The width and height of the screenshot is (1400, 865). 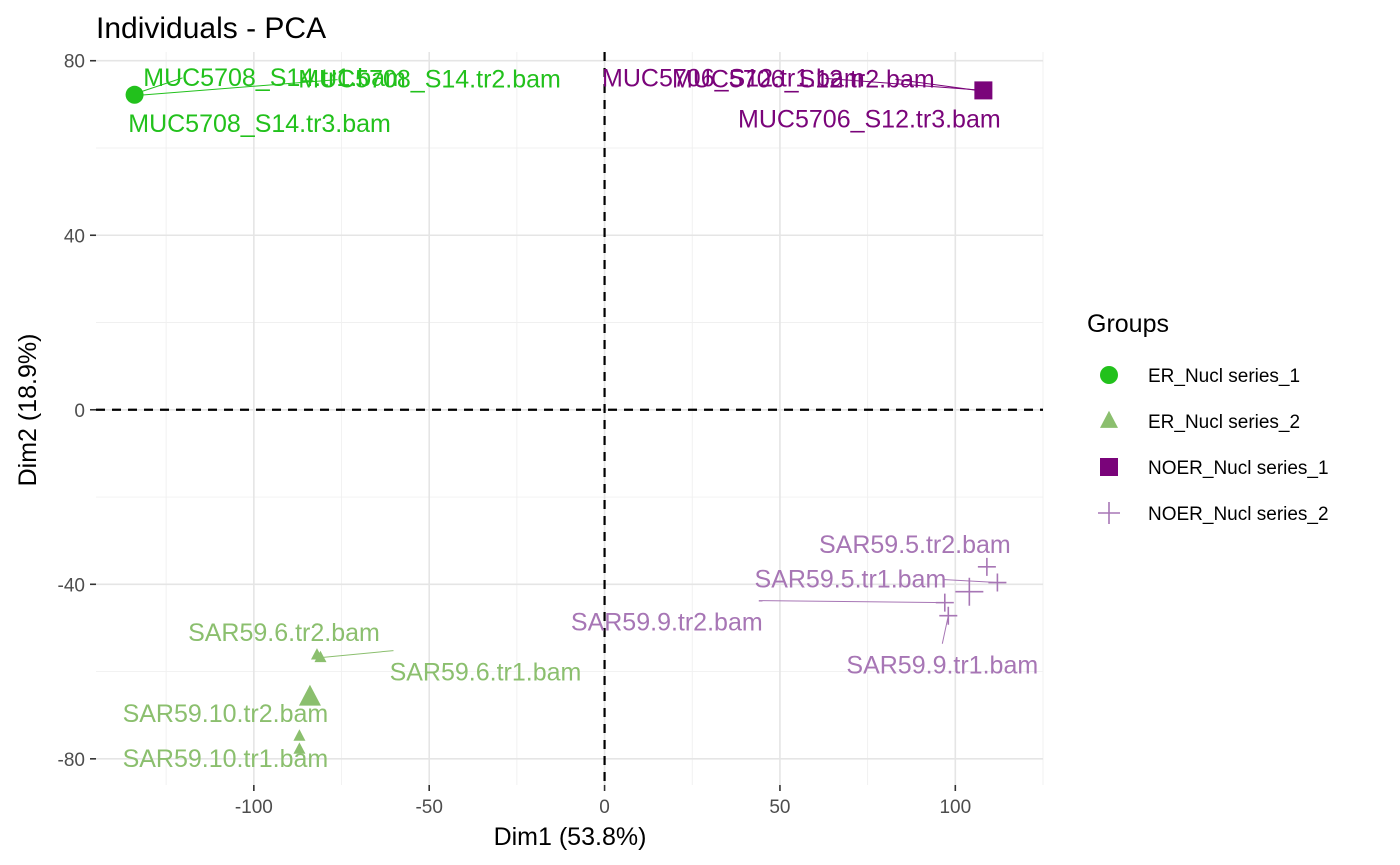 What do you see at coordinates (667, 623) in the screenshot?
I see `point-label: SAR59.9.tr2.bam` at bounding box center [667, 623].